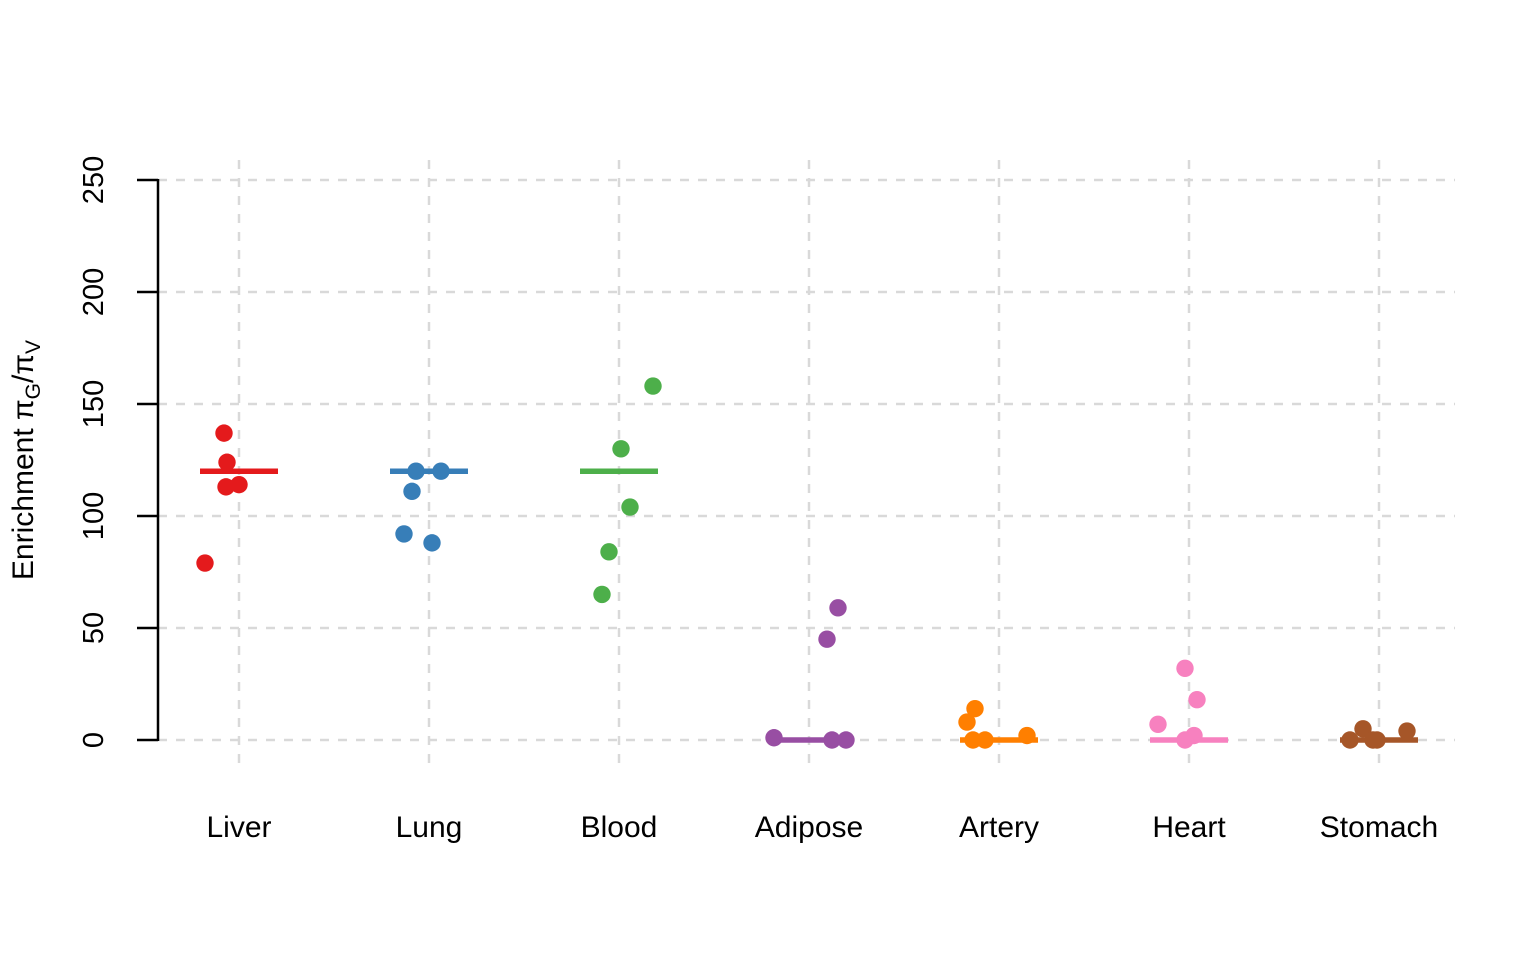 Image resolution: width=1536 pixels, height=960 pixels. I want to click on category-label: Blood, so click(619, 827).